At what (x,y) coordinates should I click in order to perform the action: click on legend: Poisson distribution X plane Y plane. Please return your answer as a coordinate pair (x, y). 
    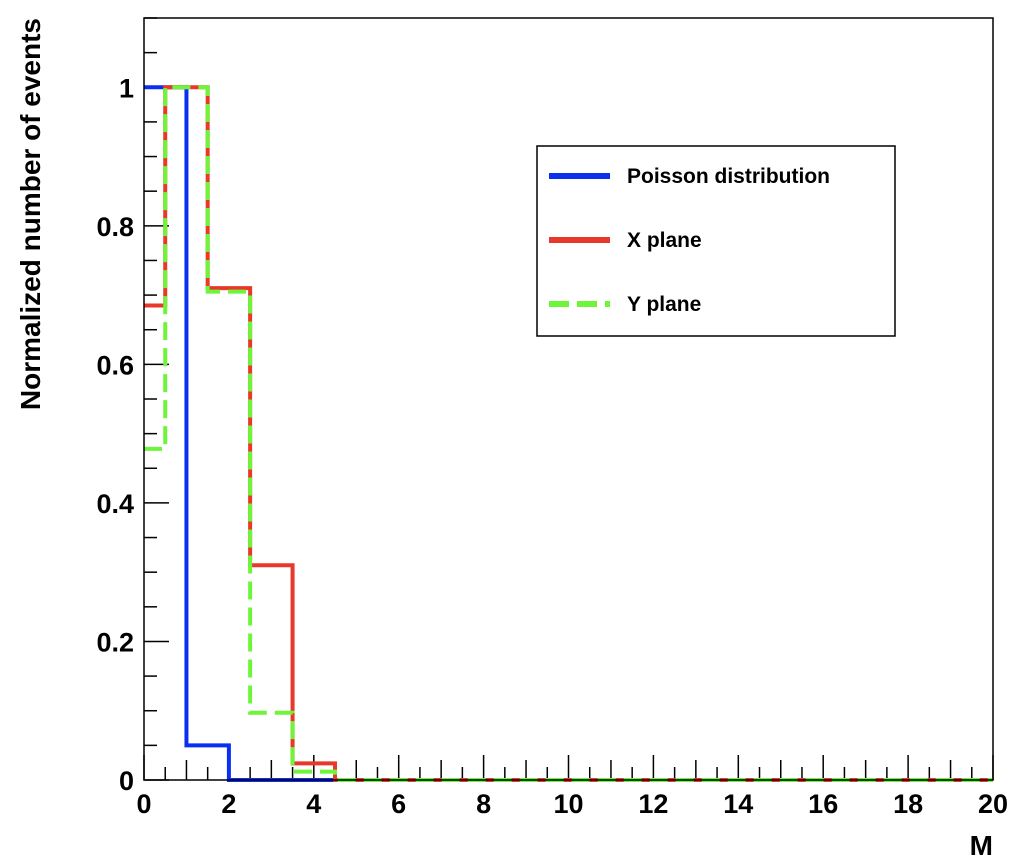
    Looking at the image, I should click on (716, 241).